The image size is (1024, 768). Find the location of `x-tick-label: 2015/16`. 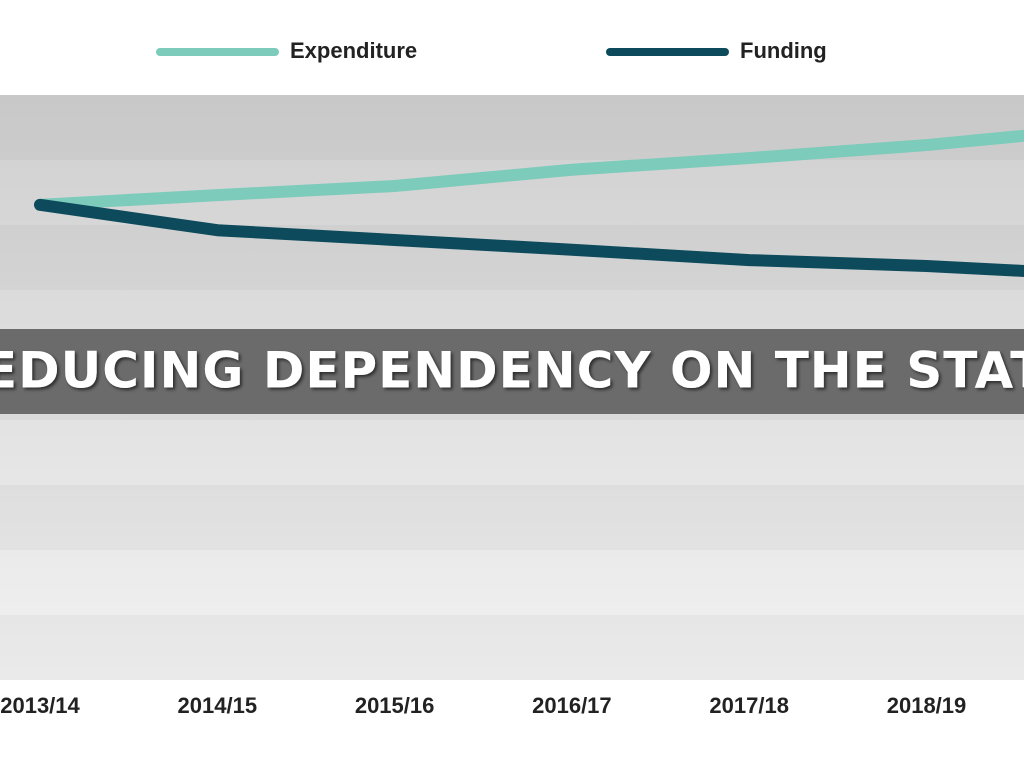

x-tick-label: 2015/16 is located at coordinates (395, 705).